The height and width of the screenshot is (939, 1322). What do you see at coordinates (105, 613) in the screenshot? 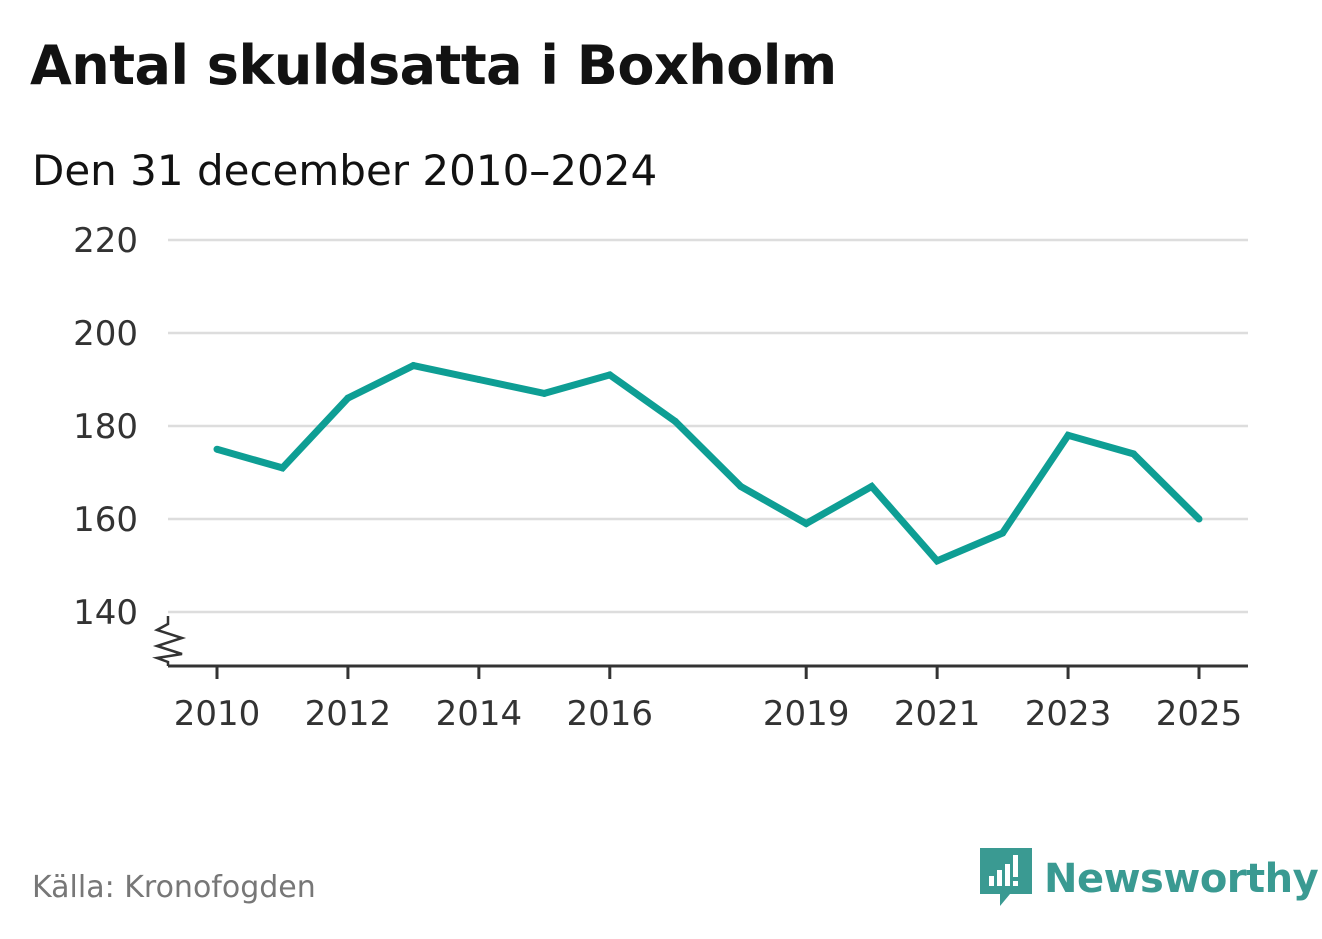
I see `y-tick-label: 140` at bounding box center [105, 613].